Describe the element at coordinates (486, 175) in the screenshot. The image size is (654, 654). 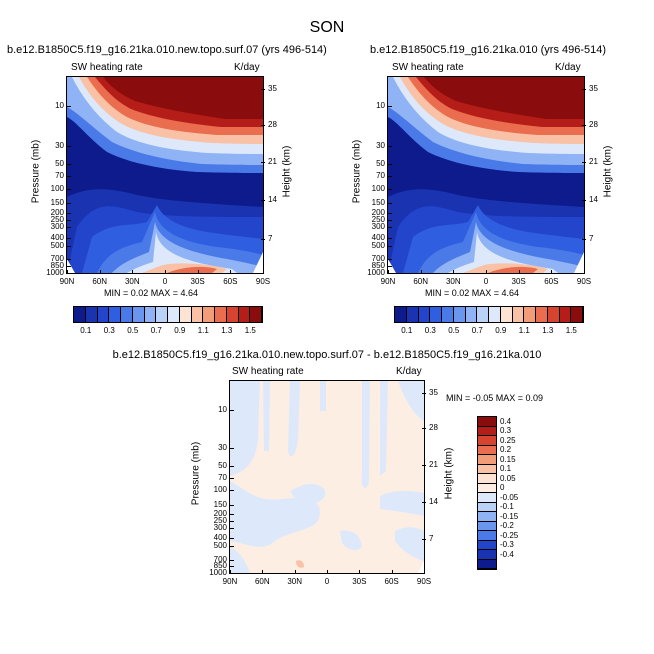
I see `panel-2-plot-area` at that location.